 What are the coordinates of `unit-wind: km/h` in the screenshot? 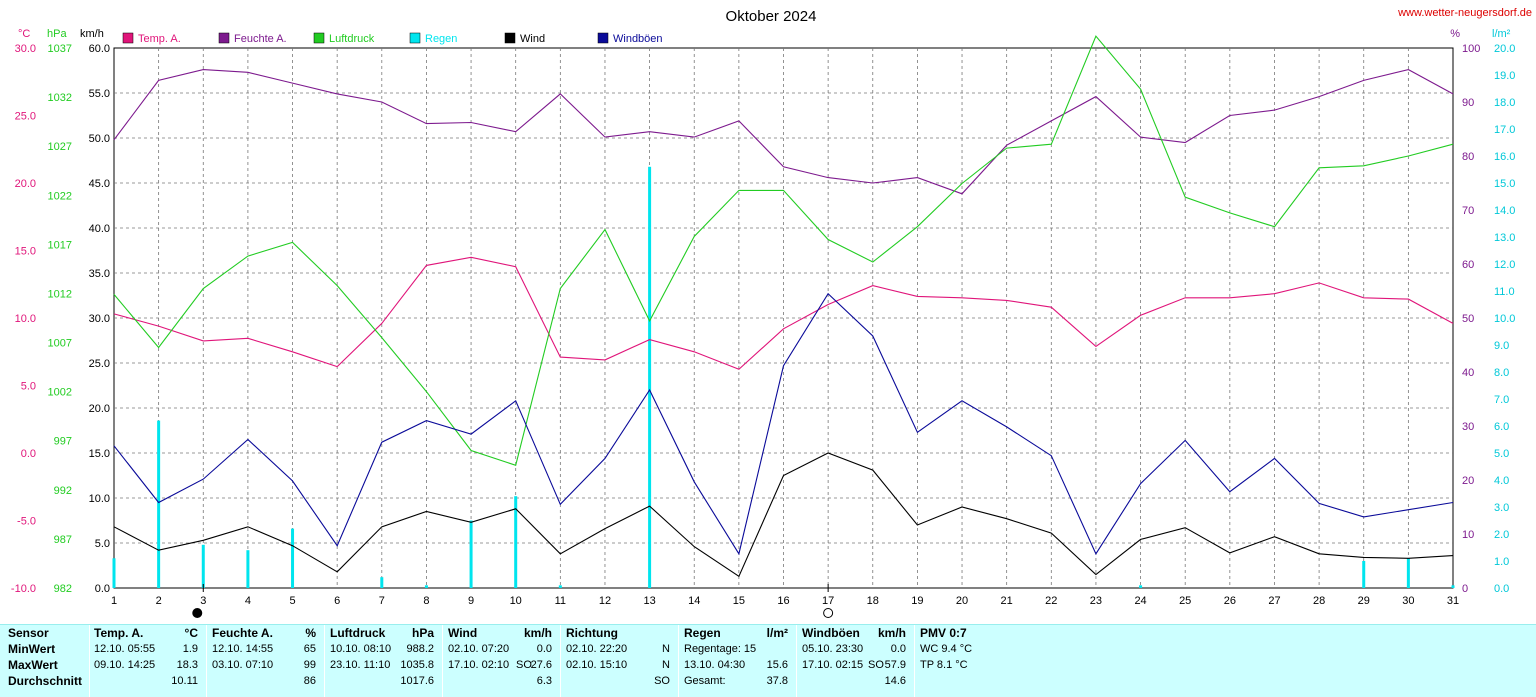 It's located at (92, 34).